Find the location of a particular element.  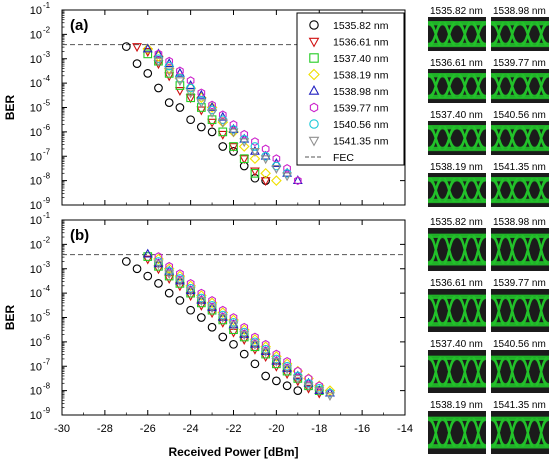

y-tick-exponent: -5 is located at coordinates (47, 103).